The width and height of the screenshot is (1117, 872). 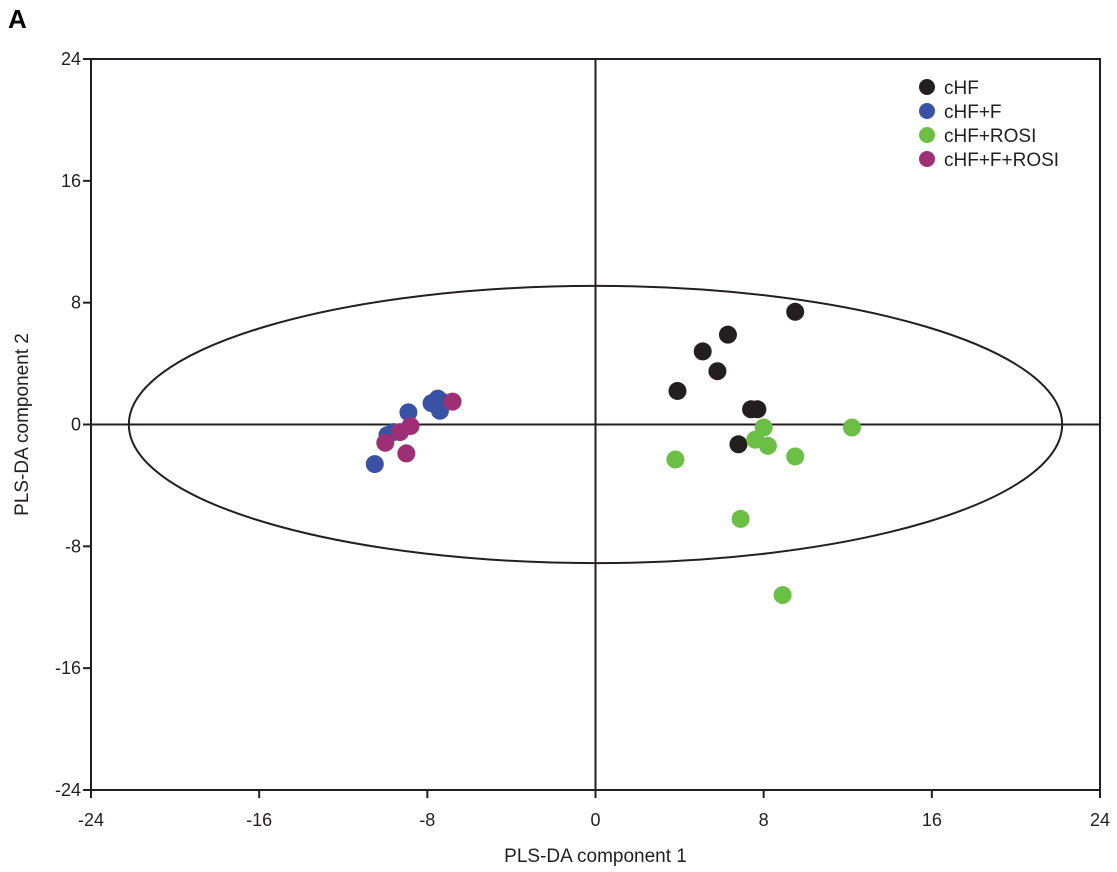 What do you see at coordinates (259, 820) in the screenshot?
I see `x-tick-label: -16` at bounding box center [259, 820].